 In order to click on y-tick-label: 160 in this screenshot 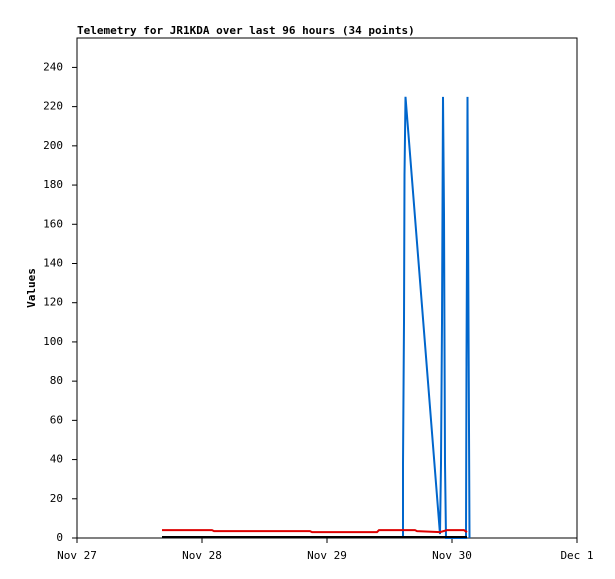, I will do `click(53, 223)`.